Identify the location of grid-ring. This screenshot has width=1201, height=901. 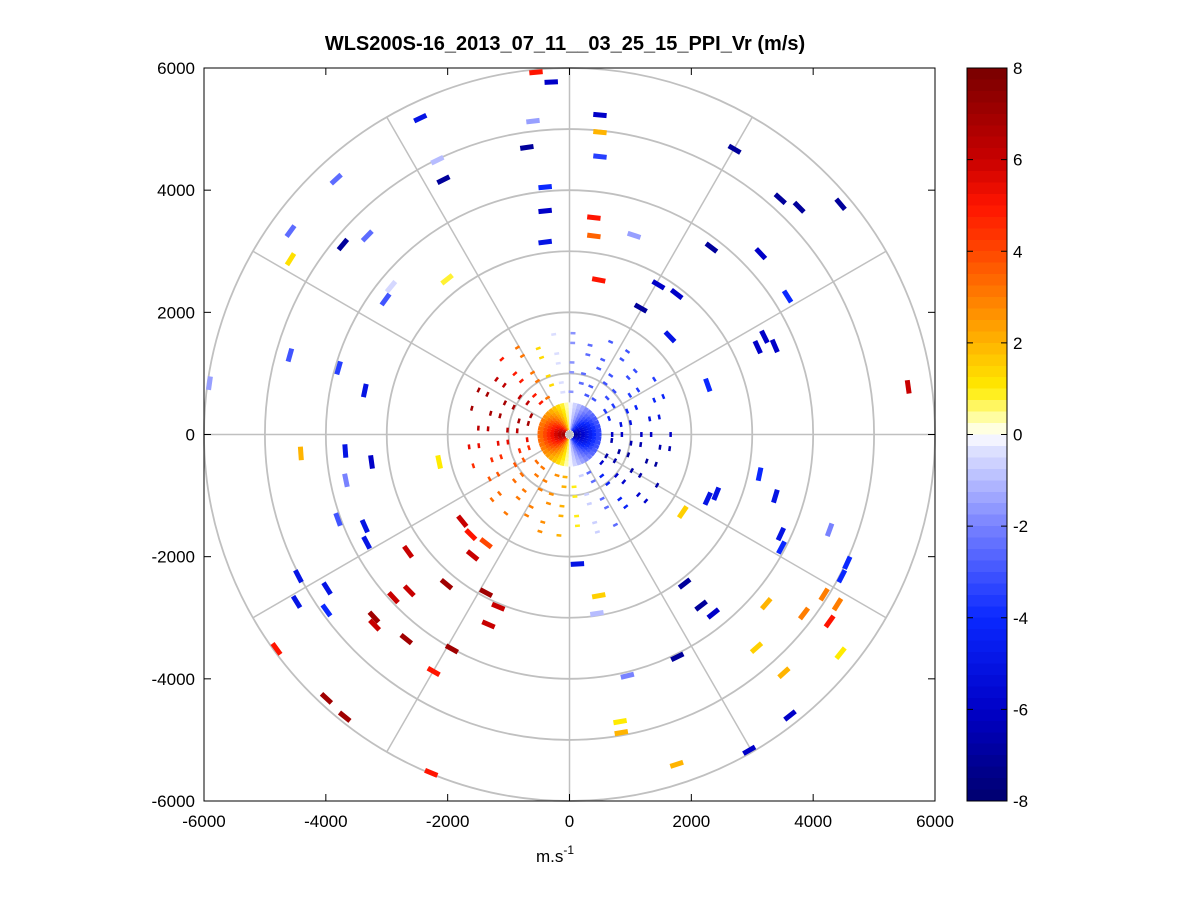
(569, 434).